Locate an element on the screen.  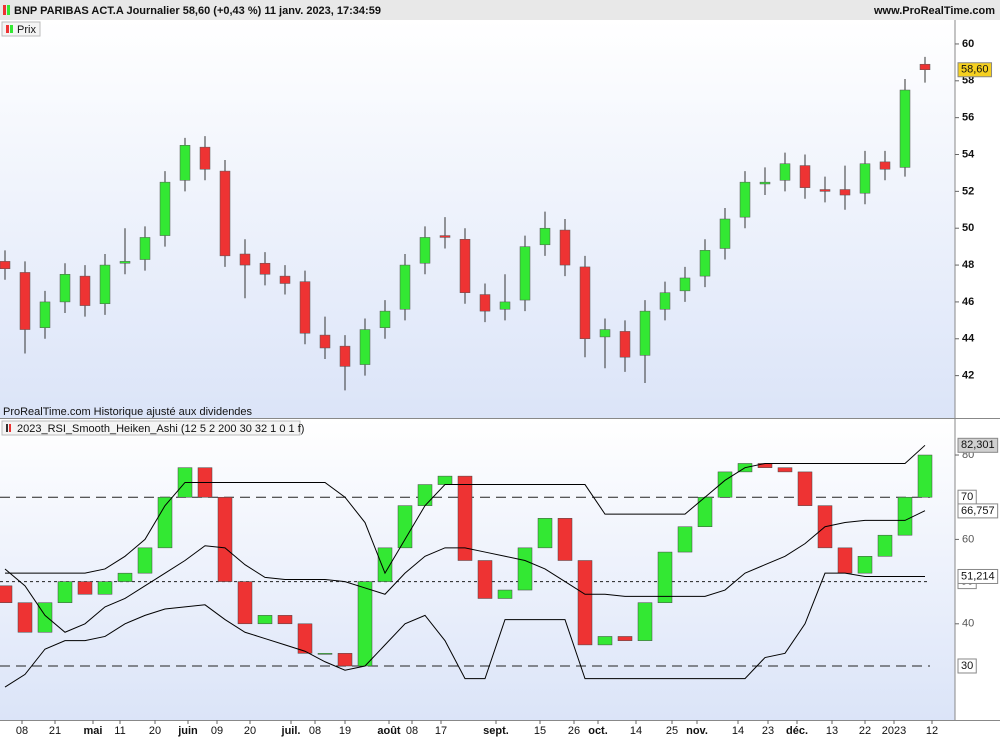
last-value-label: 51,214 is located at coordinates (978, 576).